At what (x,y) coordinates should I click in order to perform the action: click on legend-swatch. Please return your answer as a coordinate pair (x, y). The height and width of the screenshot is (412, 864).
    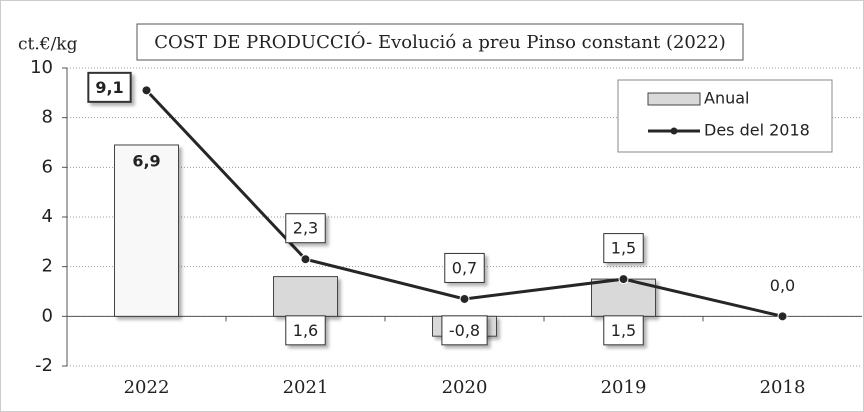
    Looking at the image, I should click on (674, 99).